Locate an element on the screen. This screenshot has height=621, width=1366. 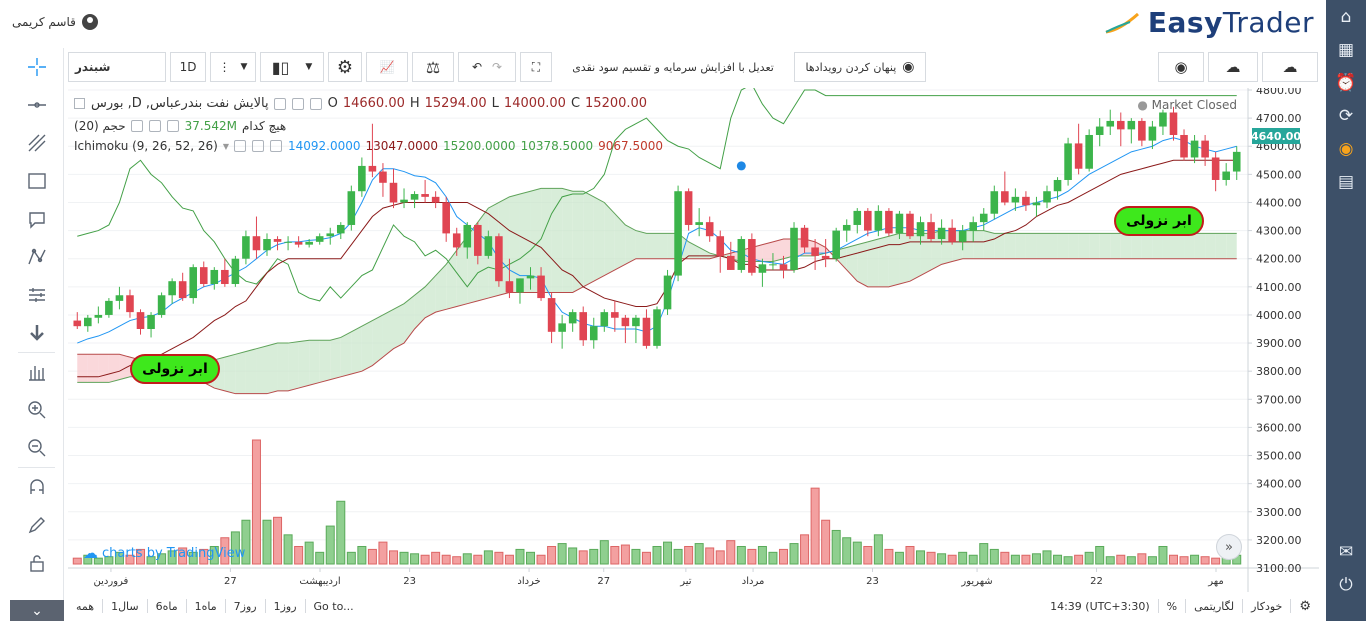
candles-icon: ▮▯ is located at coordinates (280, 67).